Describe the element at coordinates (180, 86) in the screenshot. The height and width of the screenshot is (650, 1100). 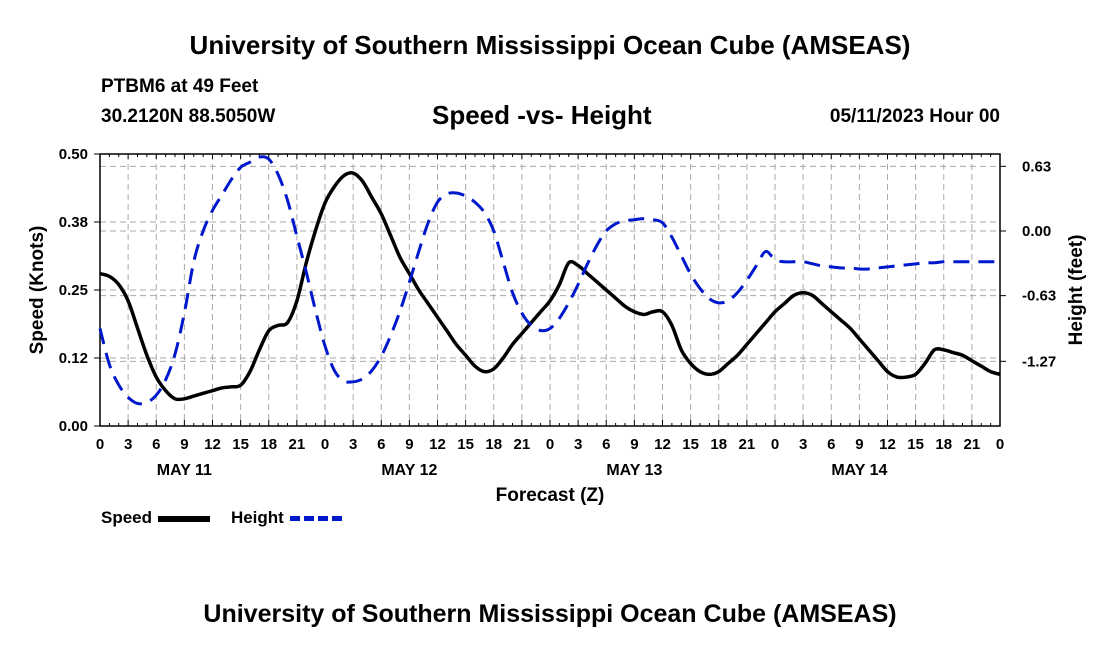
I see `station-label: PTBM6 at 49 Feet` at that location.